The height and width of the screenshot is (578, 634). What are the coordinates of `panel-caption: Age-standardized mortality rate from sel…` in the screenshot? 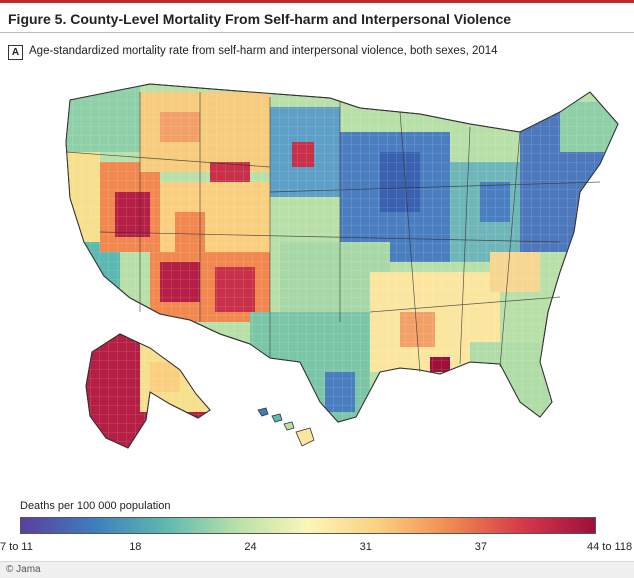 It's located at (263, 51).